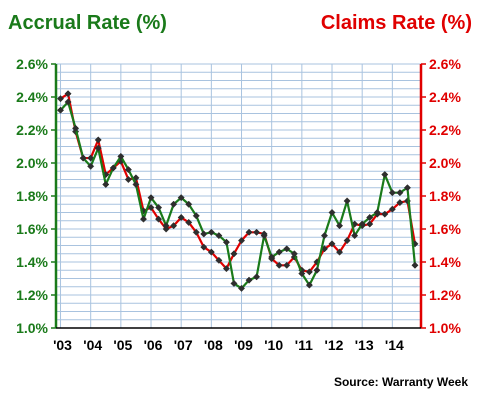  What do you see at coordinates (445, 229) in the screenshot?
I see `right-tick-label: 1.6%` at bounding box center [445, 229].